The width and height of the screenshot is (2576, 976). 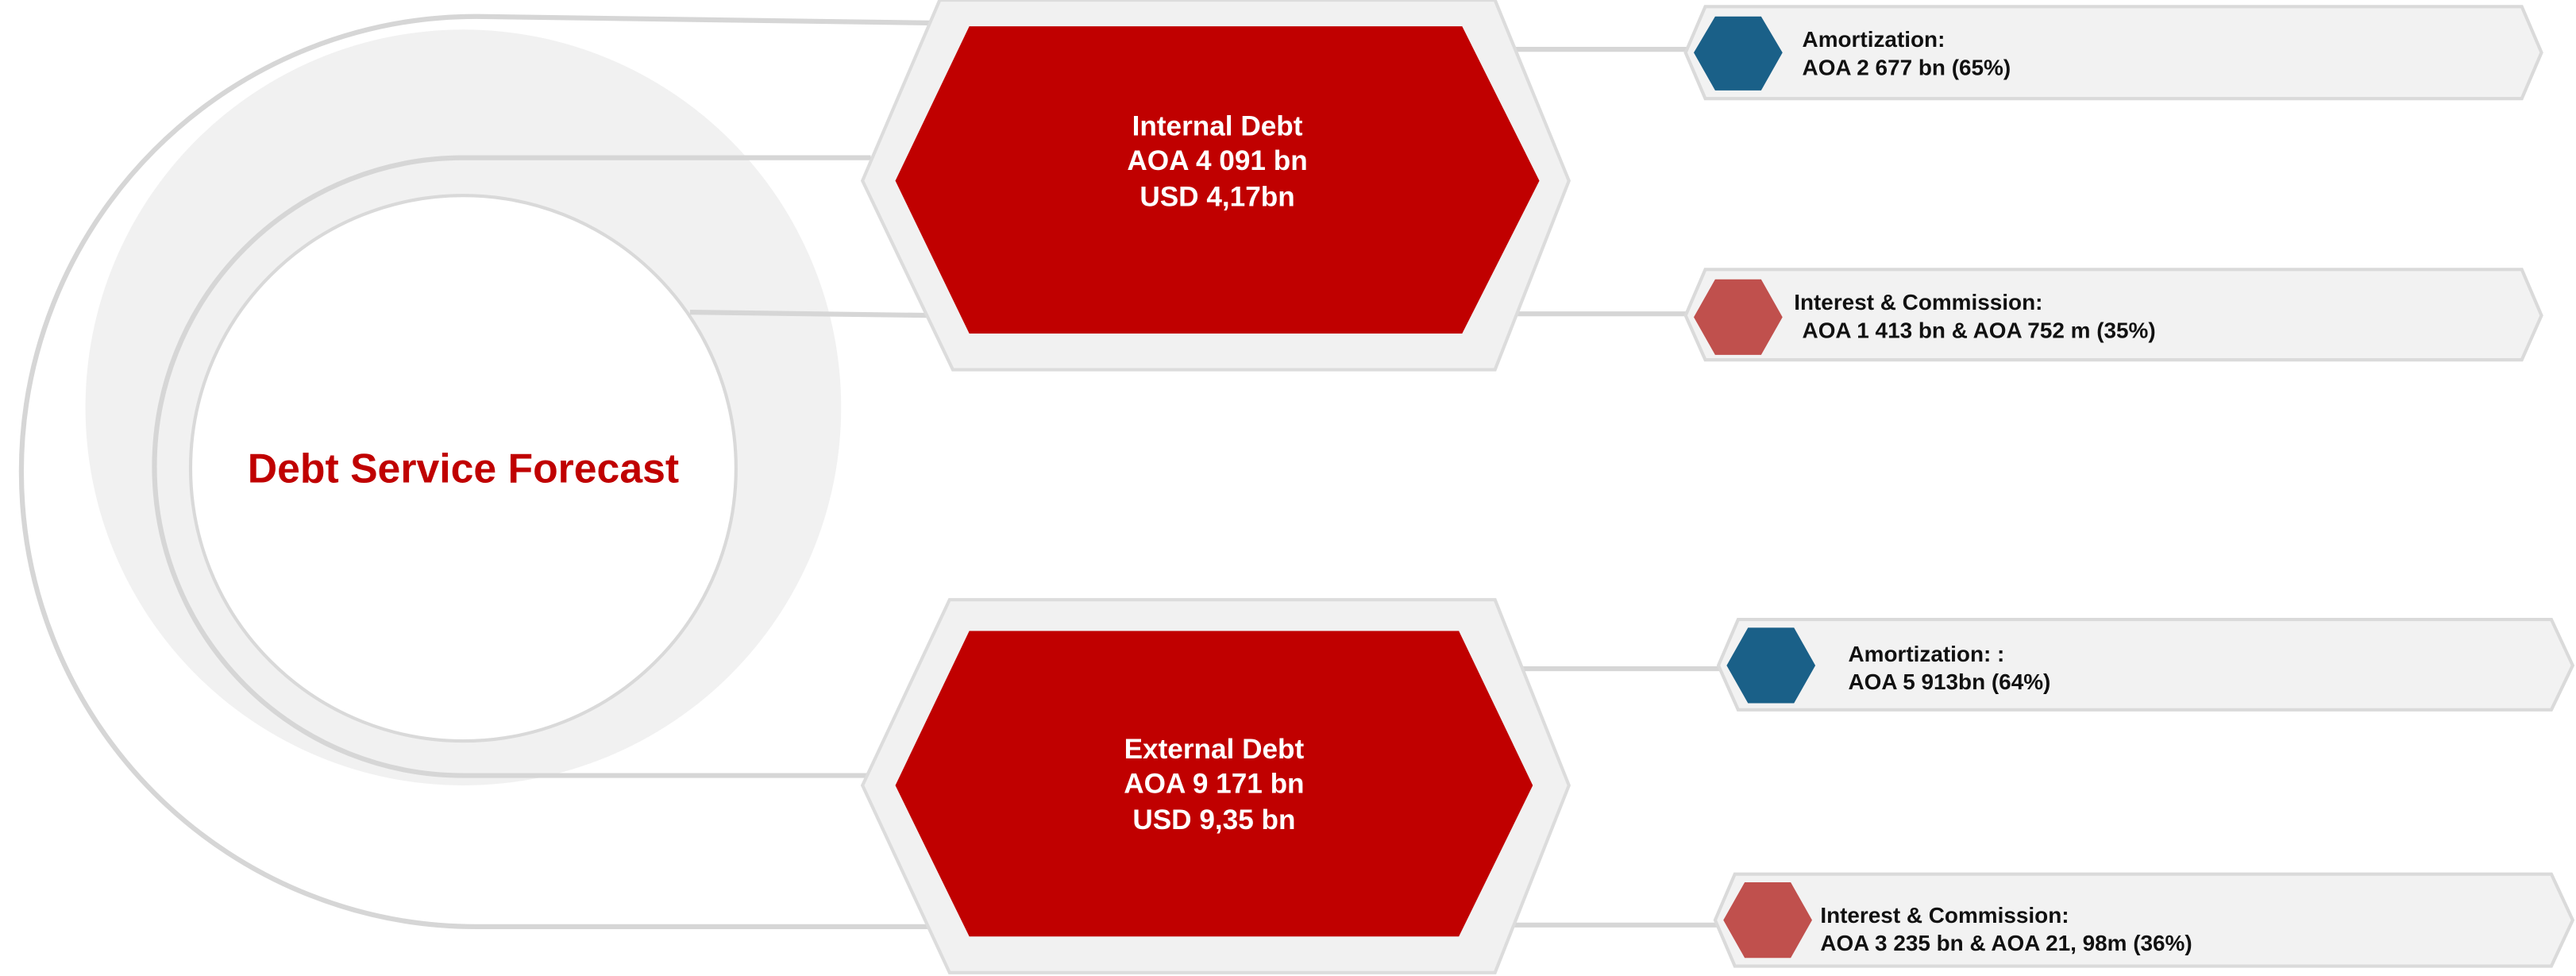 I want to click on inner-circle, so click(x=463, y=468).